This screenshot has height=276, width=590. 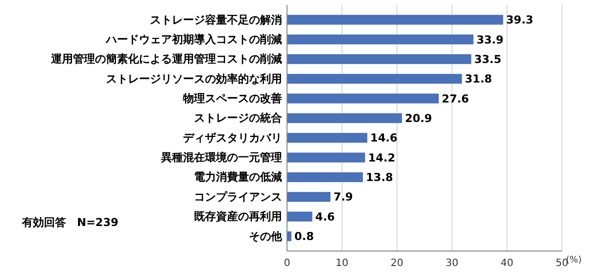 I want to click on data-label: 33.9, so click(x=490, y=39).